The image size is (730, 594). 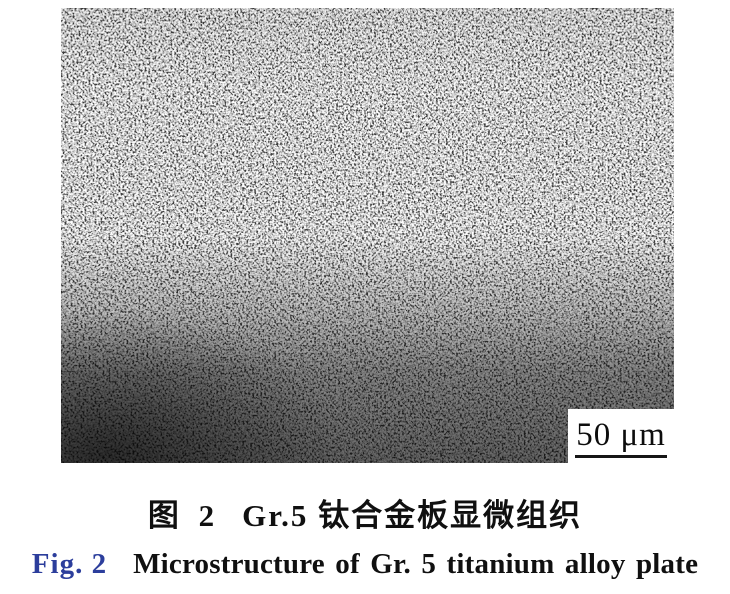 I want to click on caption-en-prefix: Fig. 2, so click(x=69, y=564).